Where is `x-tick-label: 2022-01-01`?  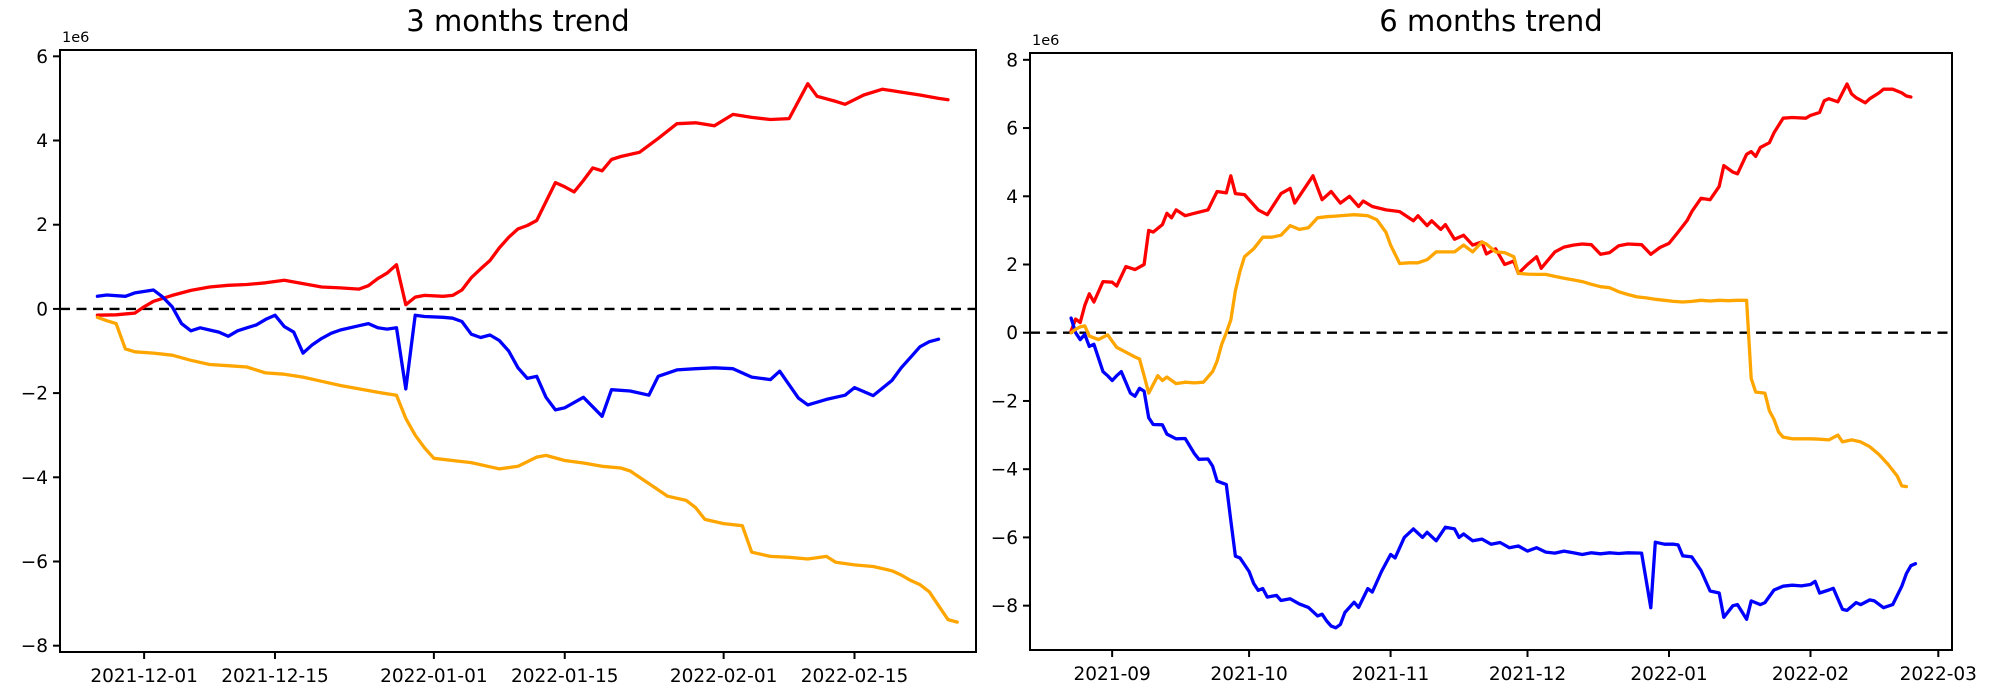
x-tick-label: 2022-01-01 is located at coordinates (434, 676).